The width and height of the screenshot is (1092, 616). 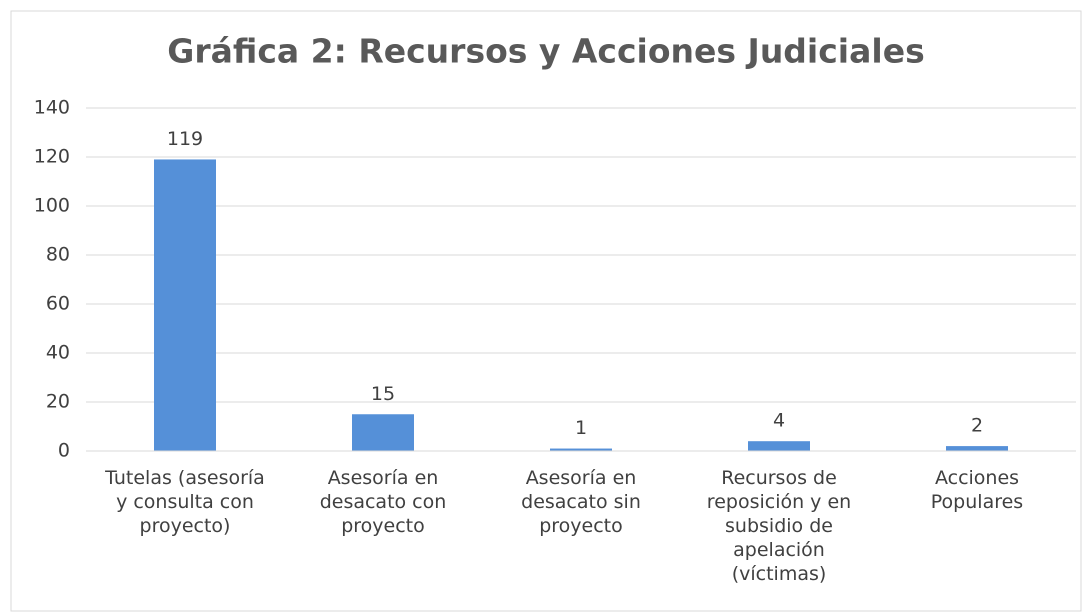 What do you see at coordinates (581, 502) in the screenshot?
I see `x-tick-label: Asesoría en desacato sin proyecto` at bounding box center [581, 502].